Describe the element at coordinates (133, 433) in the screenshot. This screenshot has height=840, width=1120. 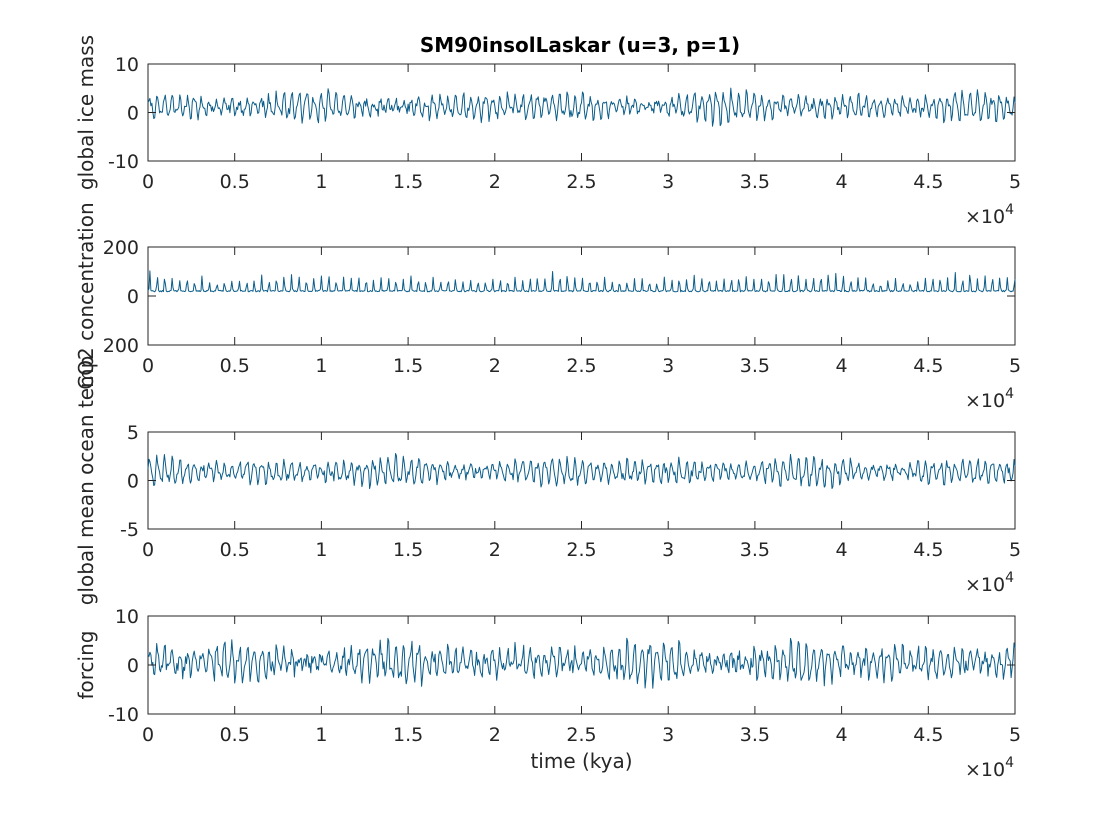
I see `y-tick-label: 5` at that location.